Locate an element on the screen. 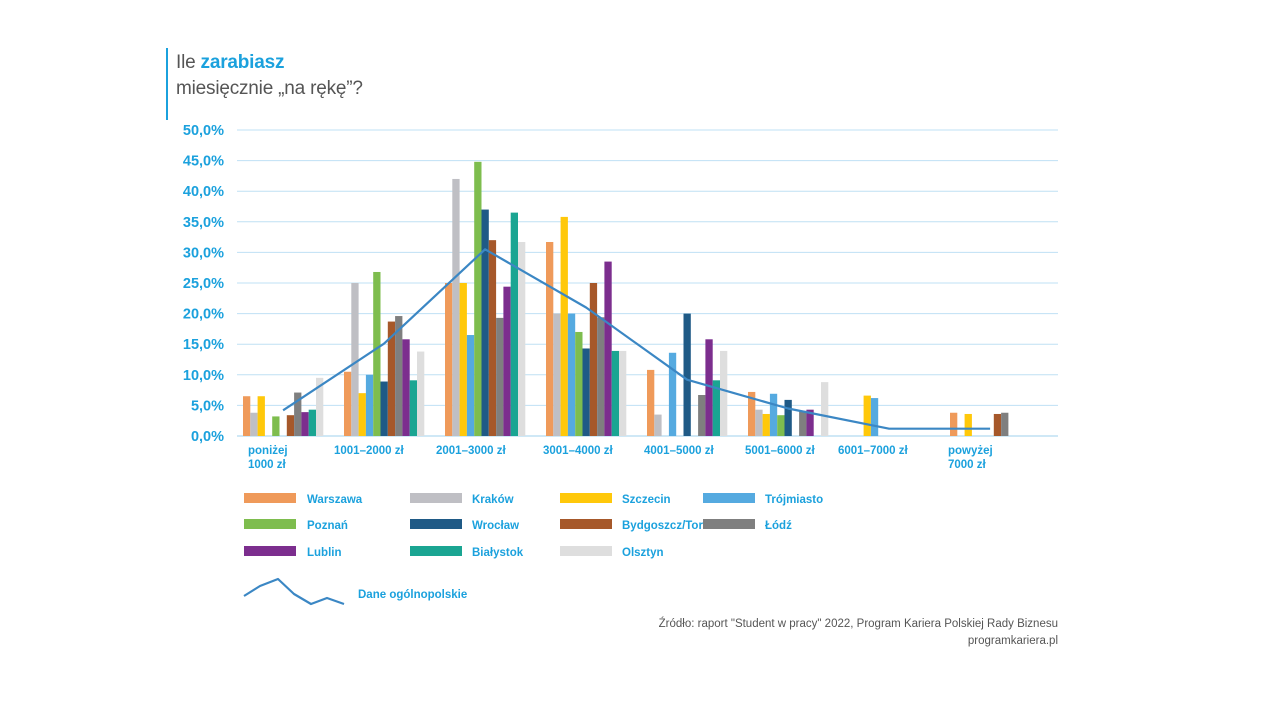  x-tick-label-line: 5001–6000 zł is located at coordinates (780, 451).